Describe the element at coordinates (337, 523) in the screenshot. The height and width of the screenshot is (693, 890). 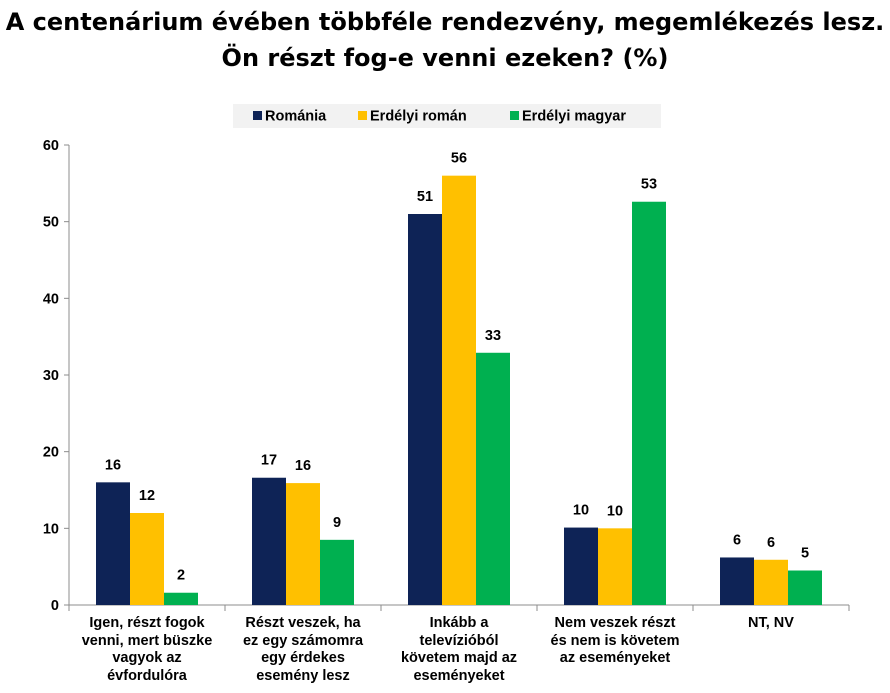
I see `data-label: 9` at that location.